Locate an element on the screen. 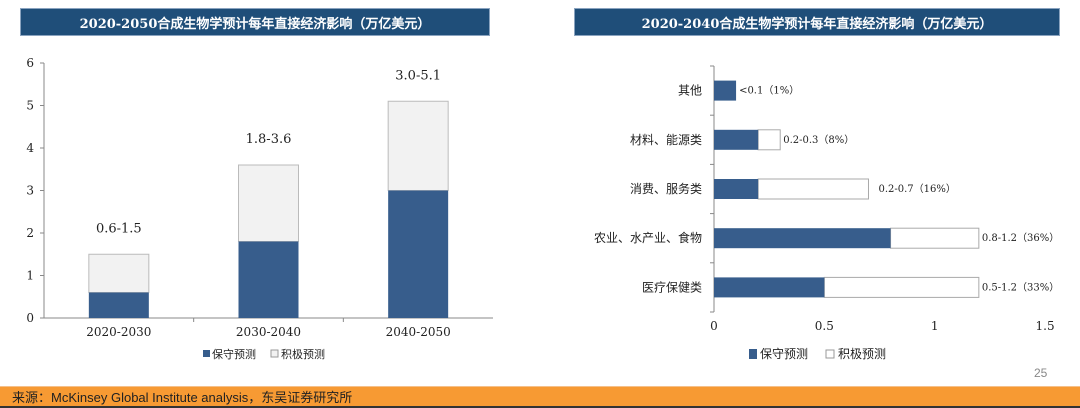 The width and height of the screenshot is (1080, 408). x-tick-label: 1 is located at coordinates (935, 326).